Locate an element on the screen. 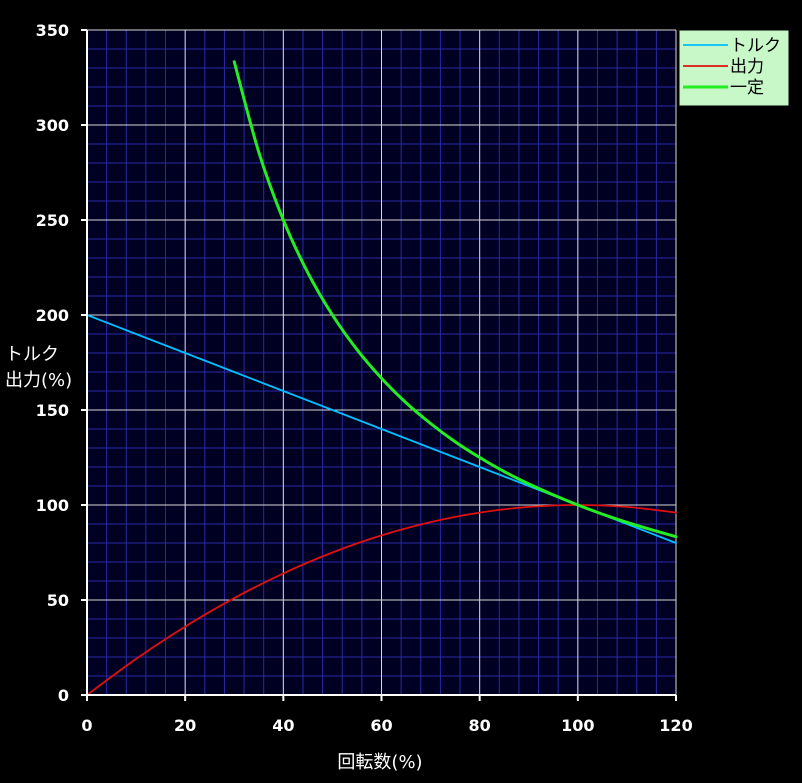 This screenshot has width=802, height=783. legend-label-1: トルク is located at coordinates (755, 46).